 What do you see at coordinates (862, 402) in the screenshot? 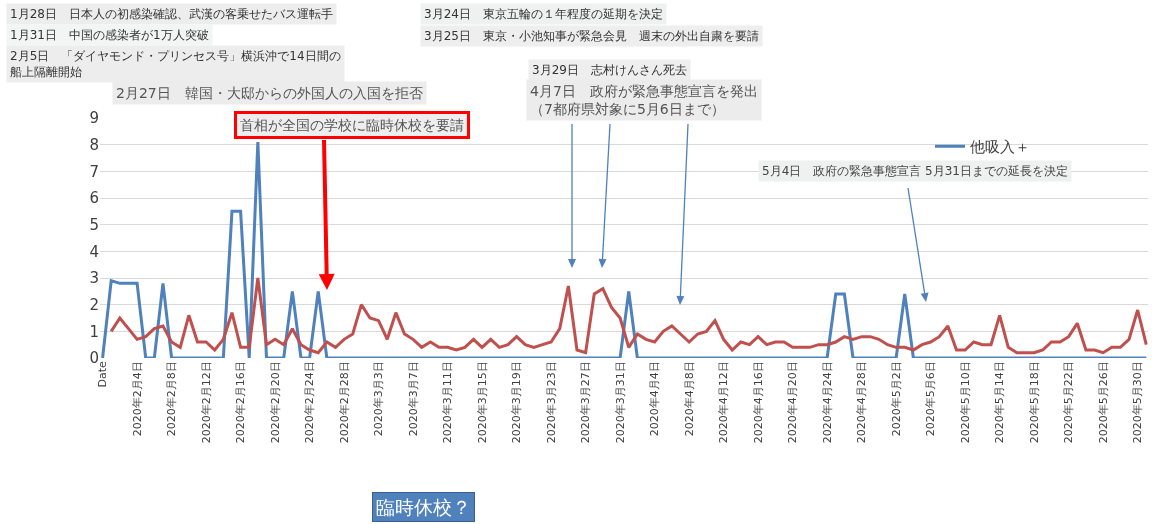
I see `x-tick-label: 2020年4月28日` at bounding box center [862, 402].